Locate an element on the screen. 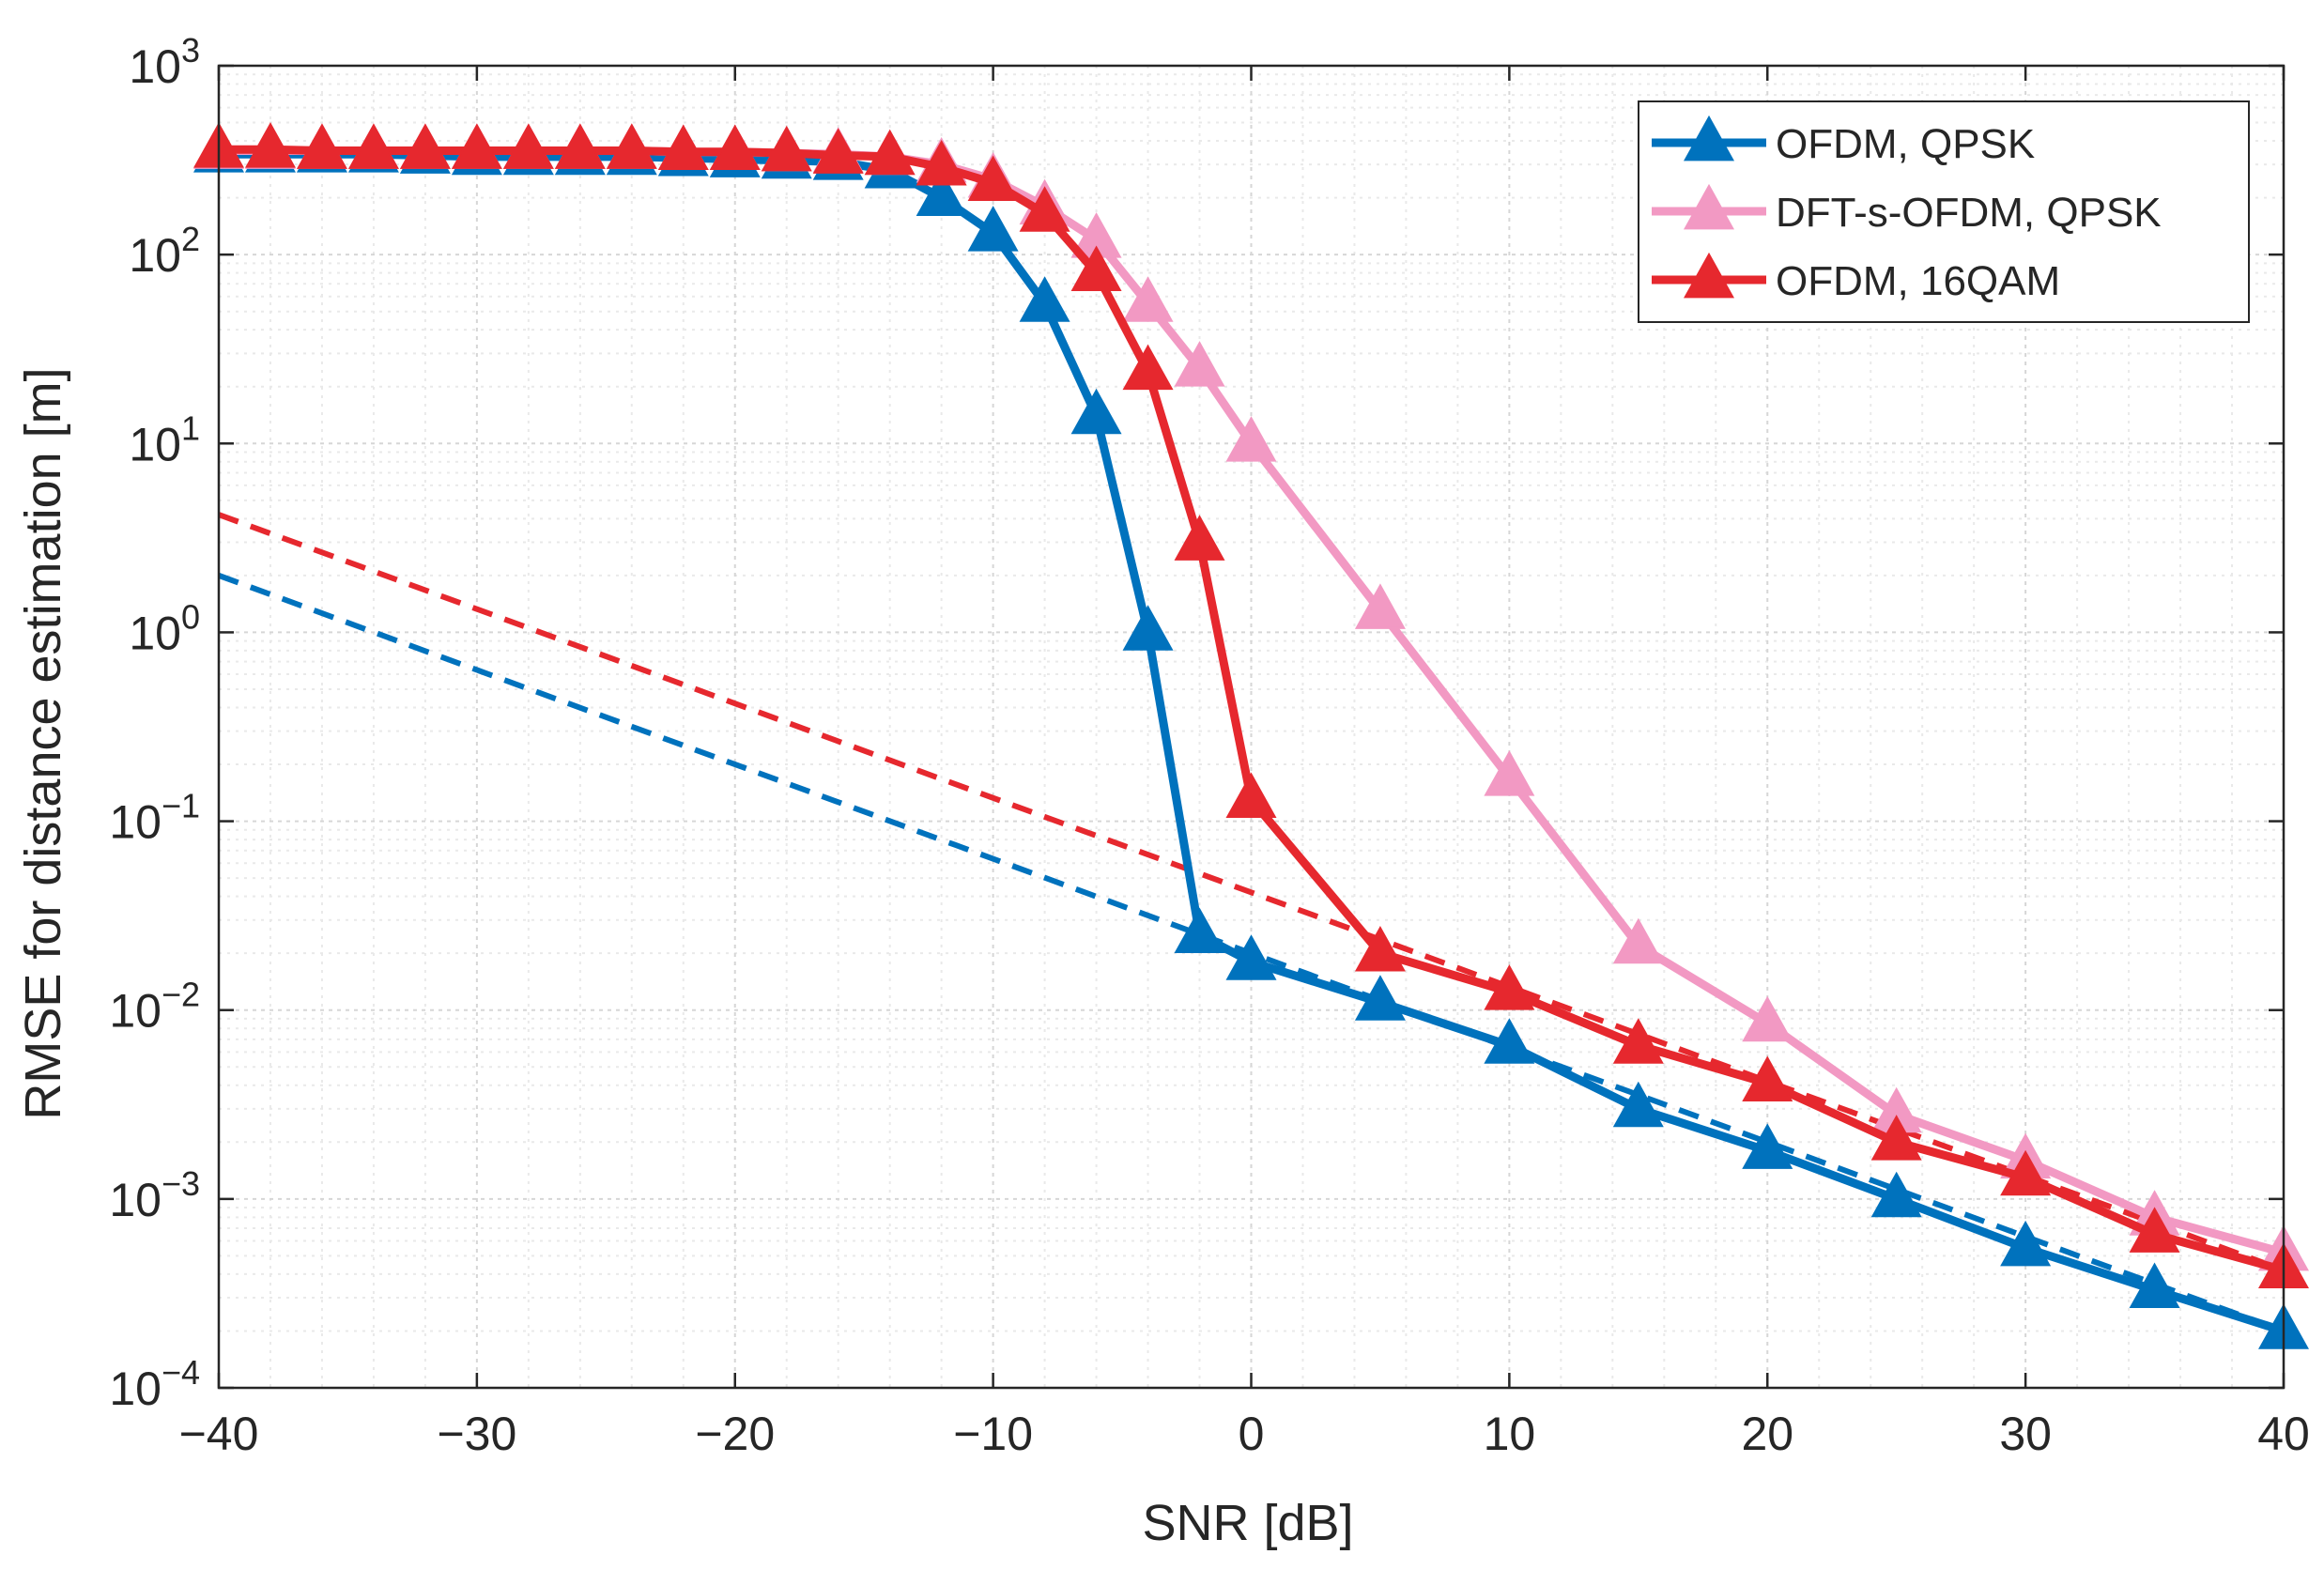  y-tick-label: 10¹ is located at coordinates (164, 439).